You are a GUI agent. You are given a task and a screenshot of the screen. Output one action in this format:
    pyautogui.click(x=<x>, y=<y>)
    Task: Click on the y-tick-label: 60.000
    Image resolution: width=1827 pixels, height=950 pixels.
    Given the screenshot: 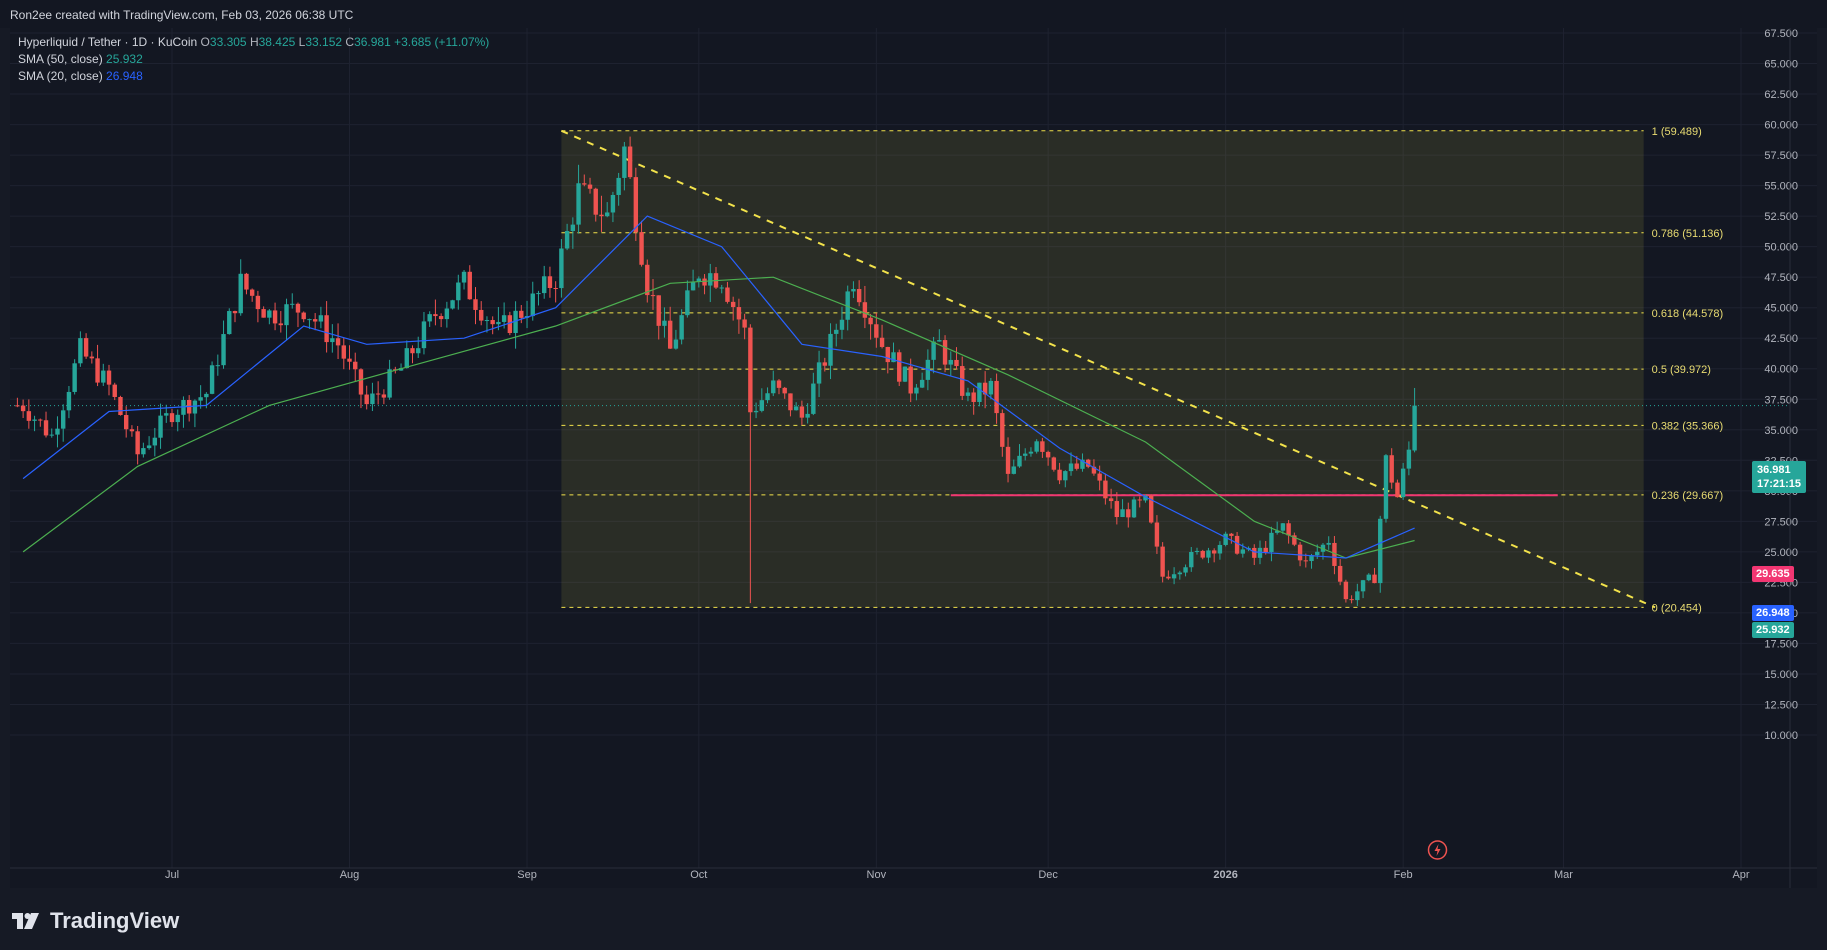 What is the action you would take?
    pyautogui.click(x=1781, y=126)
    